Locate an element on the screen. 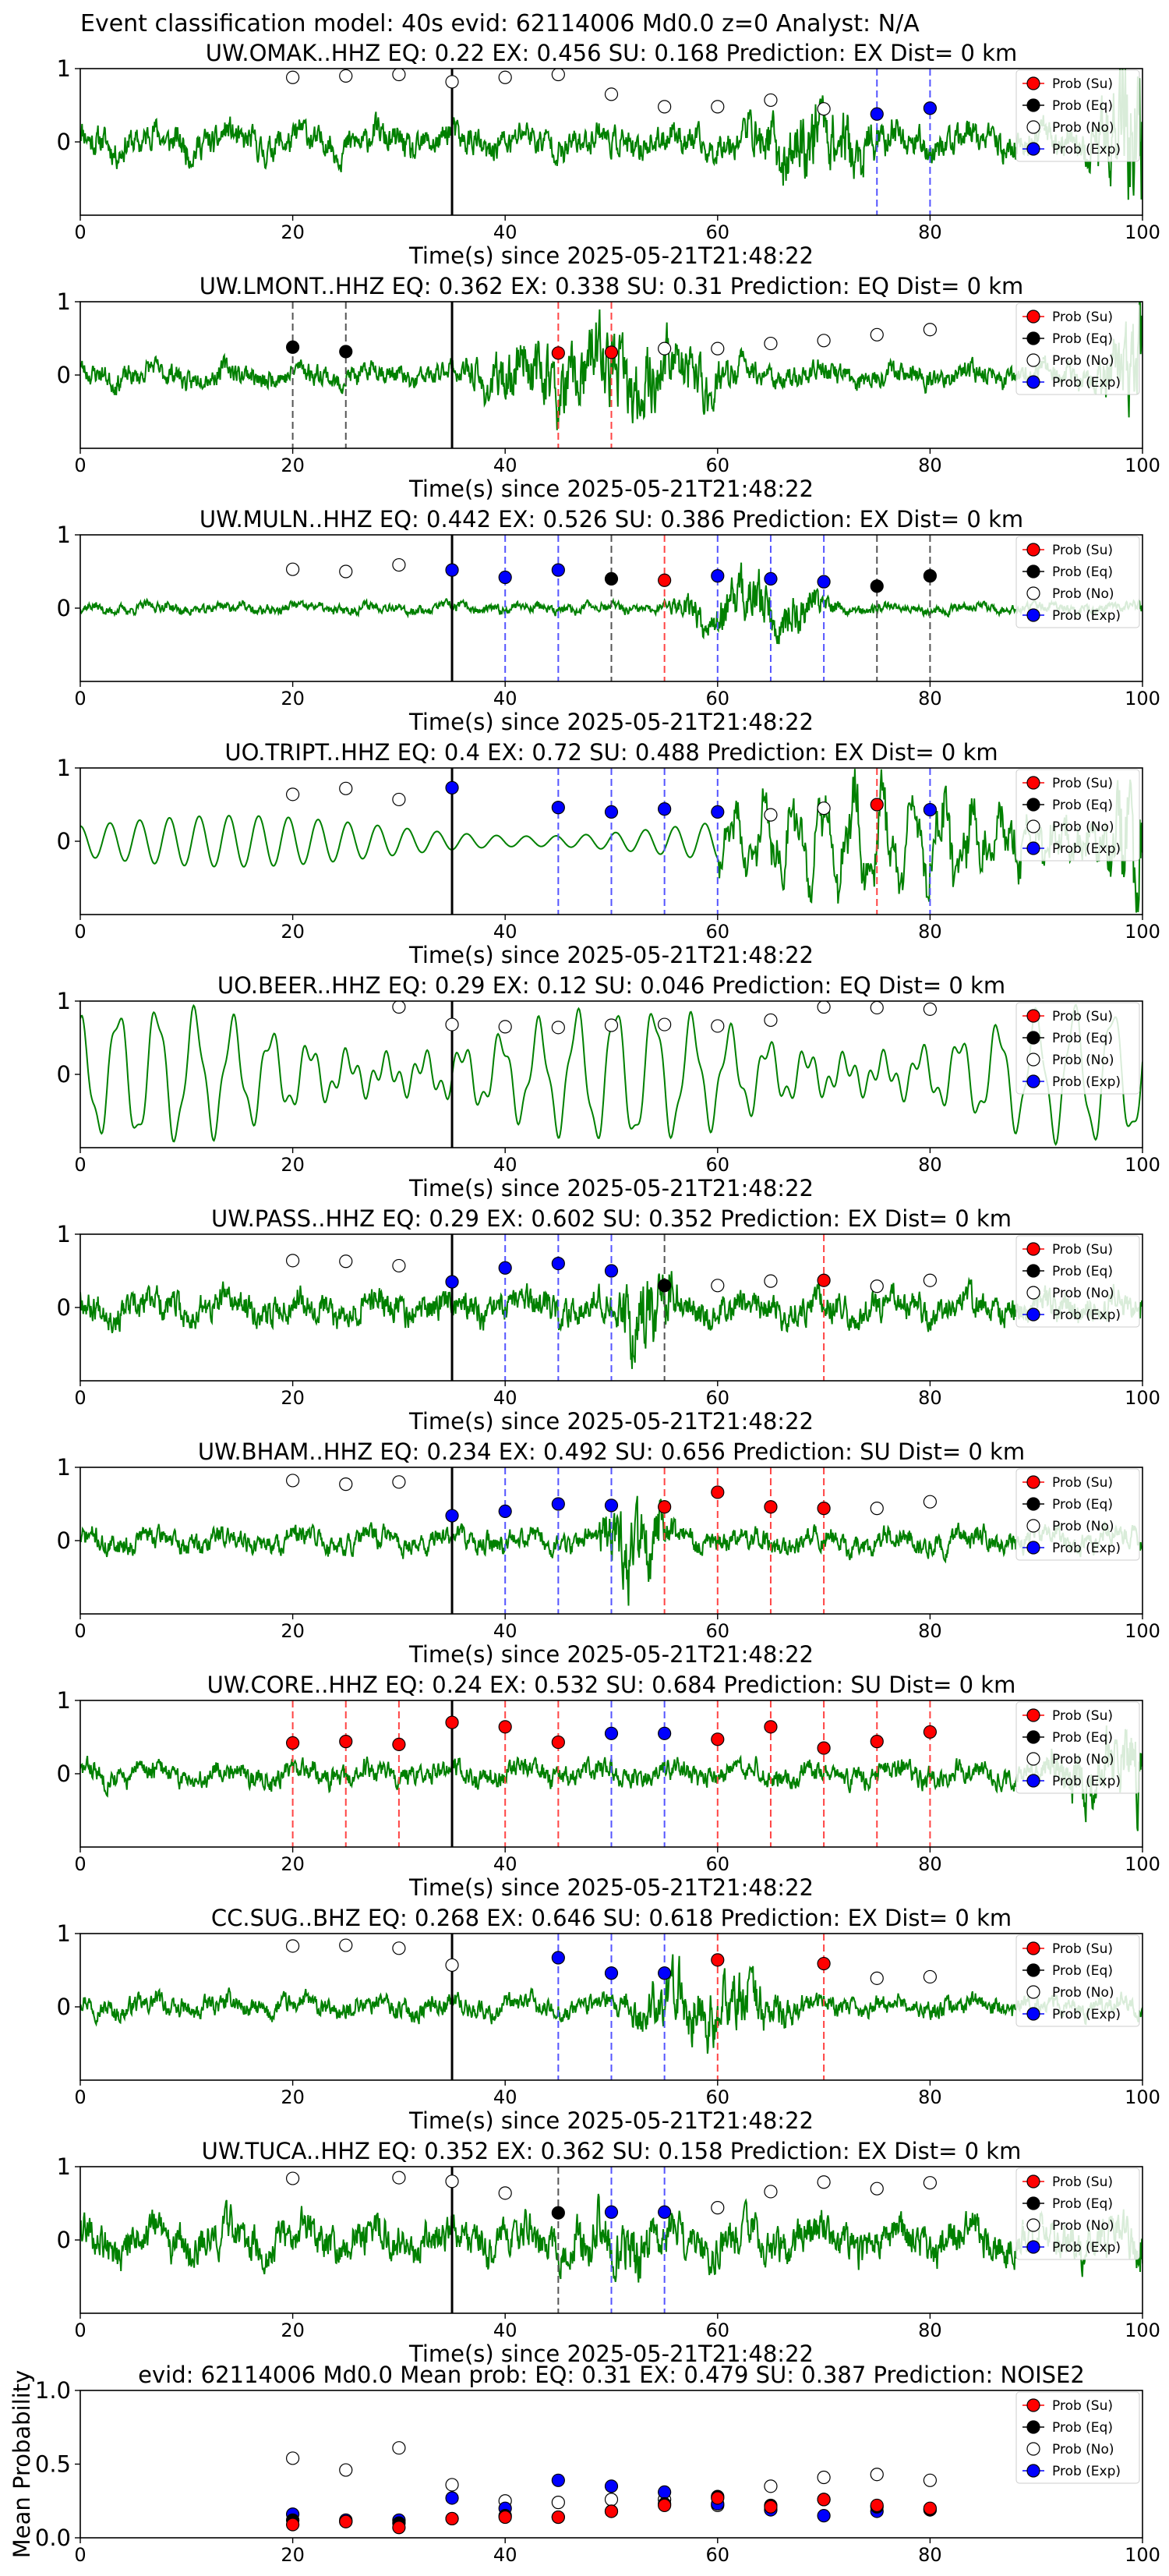 The height and width of the screenshot is (2576, 1169). legend: Prob (Su) Prob (Eq) Prob (No) Prob (Exp) is located at coordinates (1077, 1281).